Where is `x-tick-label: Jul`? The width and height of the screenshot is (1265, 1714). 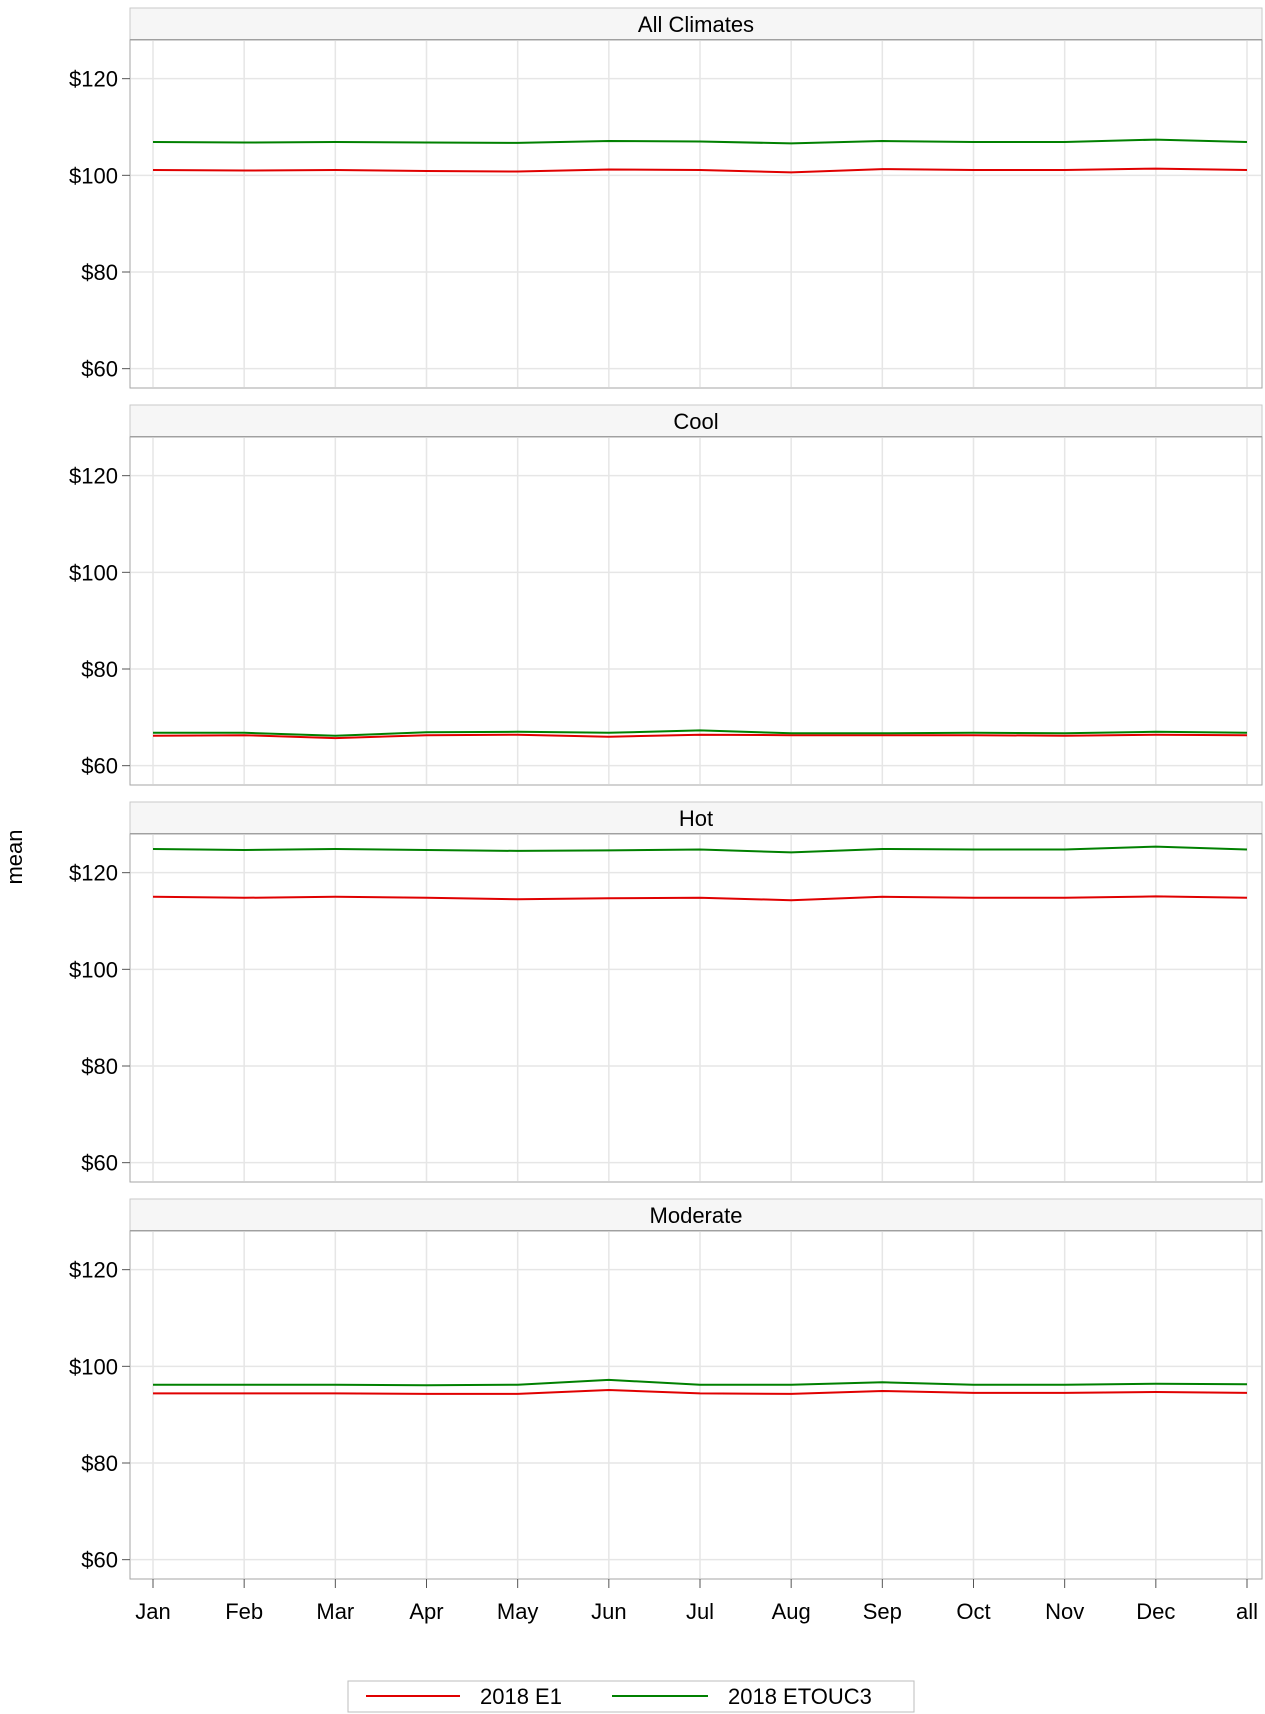
x-tick-label: Jul is located at coordinates (700, 1611).